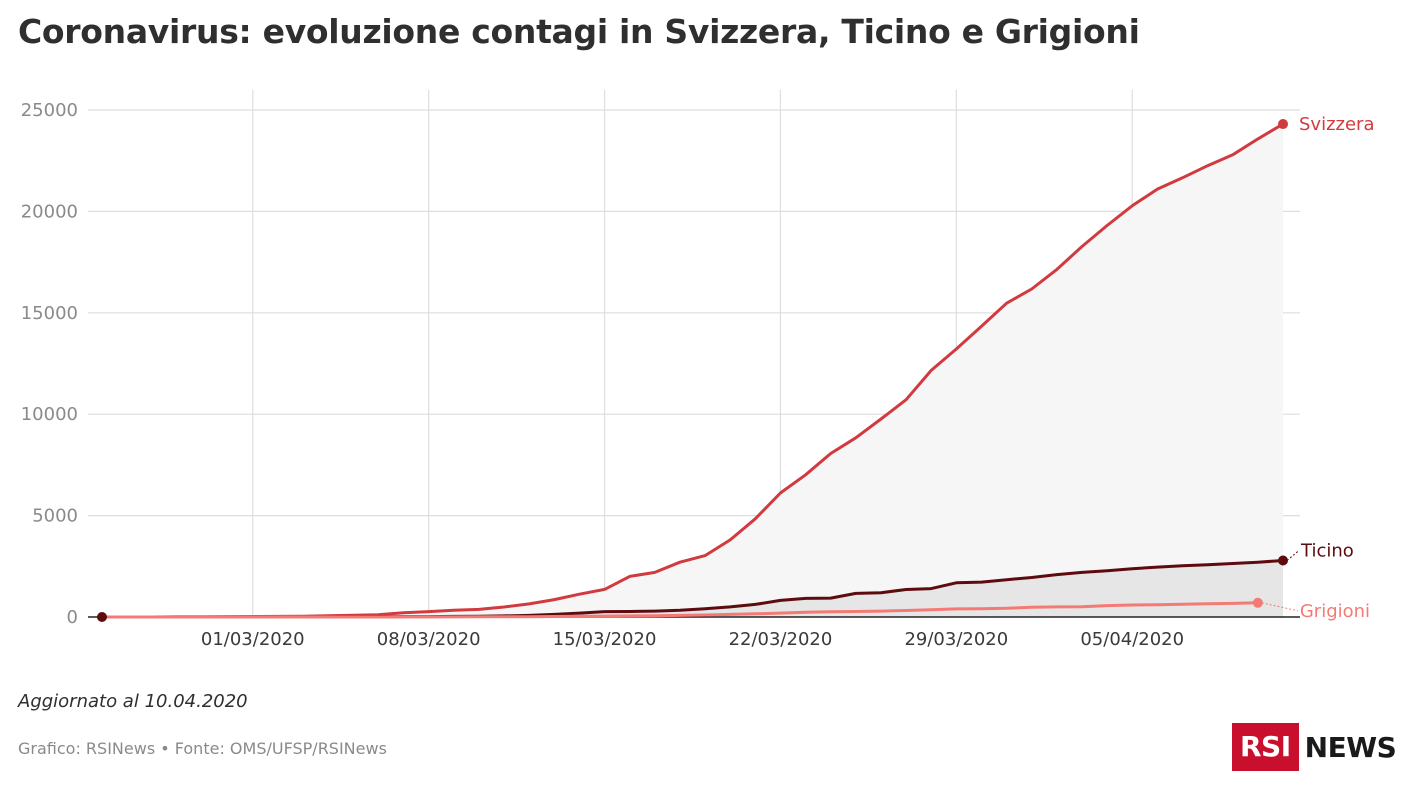 This screenshot has width=1408, height=792. Describe the element at coordinates (429, 639) in the screenshot. I see `x-tick-label: 08/03/2020` at that location.